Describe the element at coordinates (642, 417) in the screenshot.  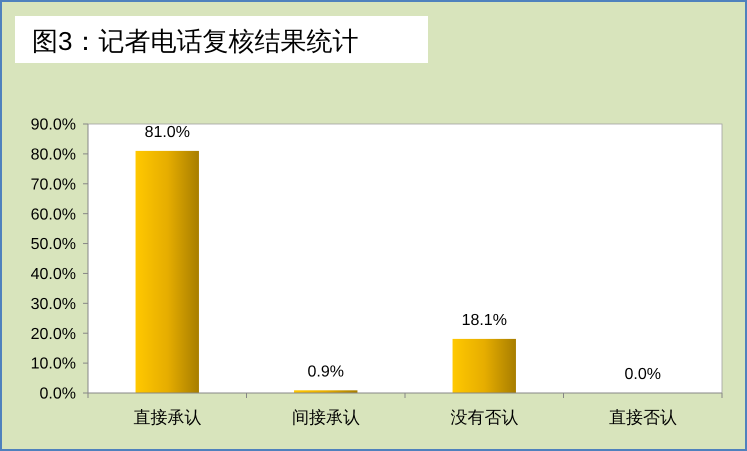
I see `x-tick-label: 直接否认` at that location.